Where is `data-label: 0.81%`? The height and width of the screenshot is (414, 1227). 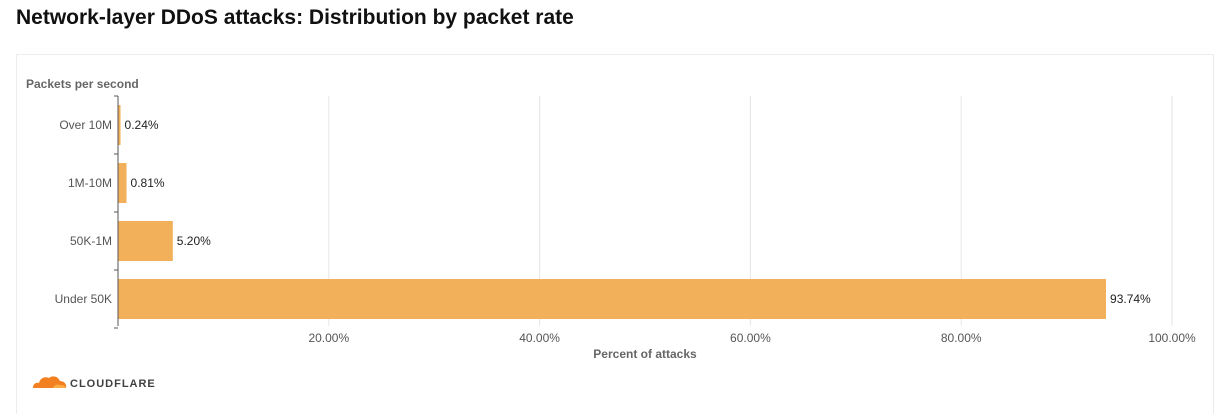
data-label: 0.81% is located at coordinates (148, 183).